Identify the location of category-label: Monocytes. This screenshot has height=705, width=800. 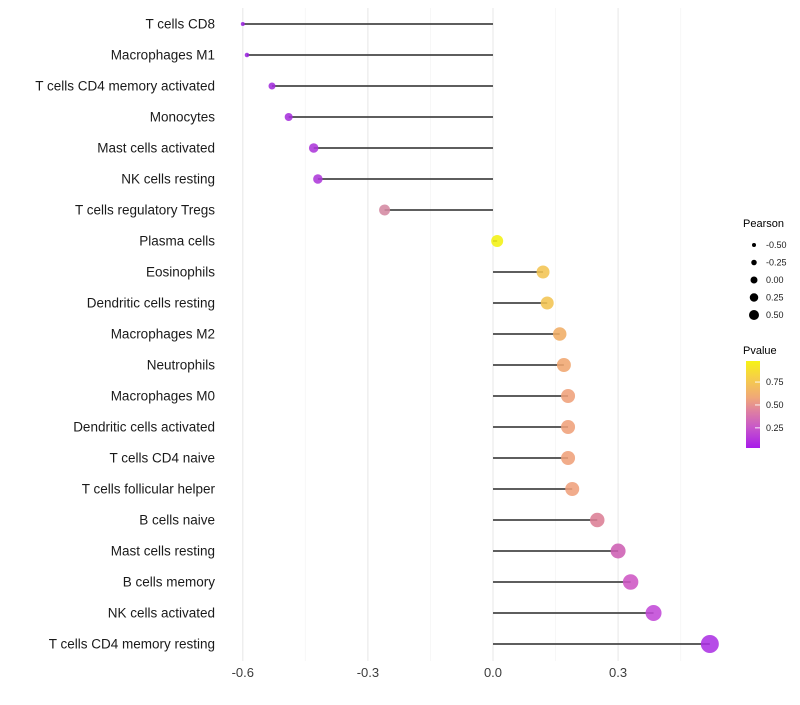
(183, 117).